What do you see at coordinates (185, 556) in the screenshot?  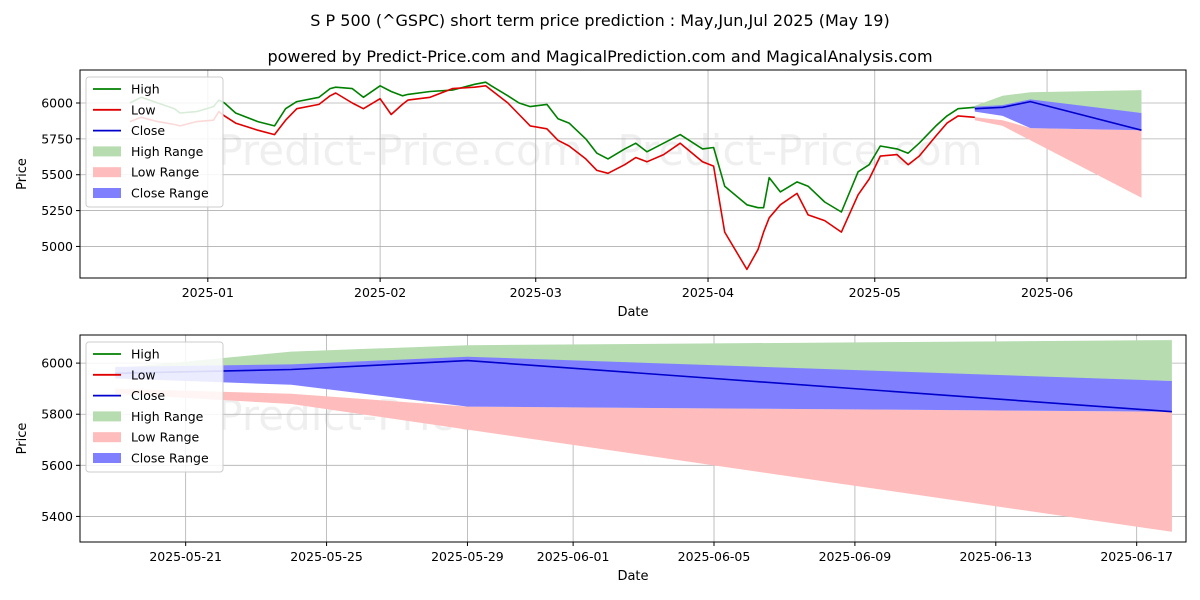 I see `x-tick-label: 2025-05-21` at bounding box center [185, 556].